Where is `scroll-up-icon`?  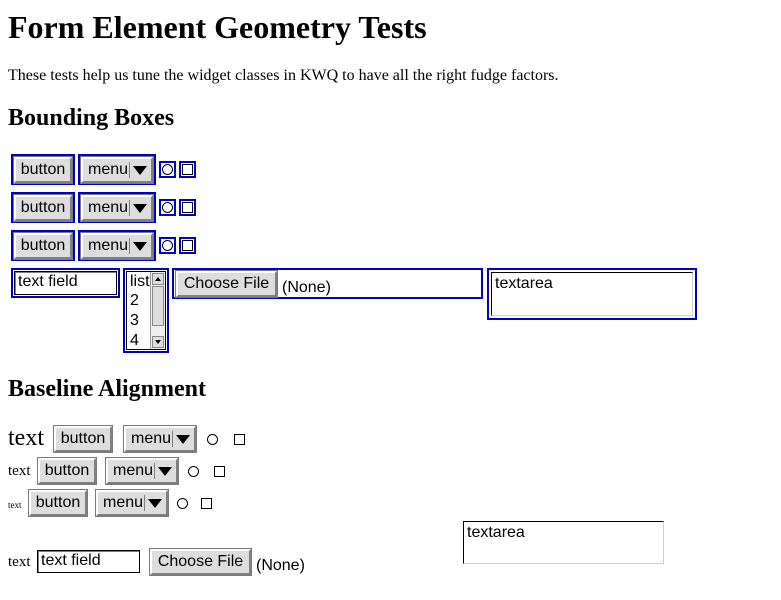 scroll-up-icon is located at coordinates (158, 279).